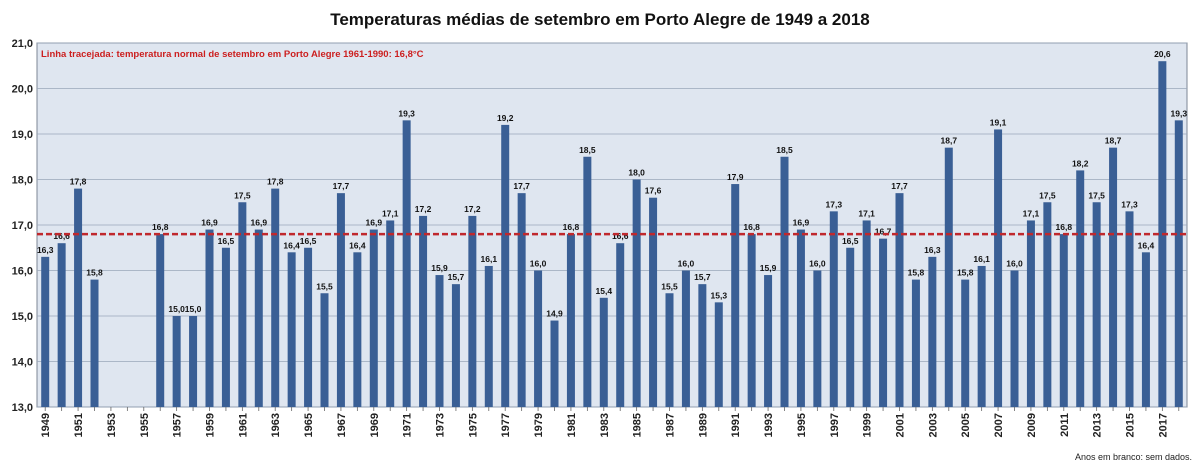  What do you see at coordinates (735, 177) in the screenshot?
I see `data-label: 17,9` at bounding box center [735, 177].